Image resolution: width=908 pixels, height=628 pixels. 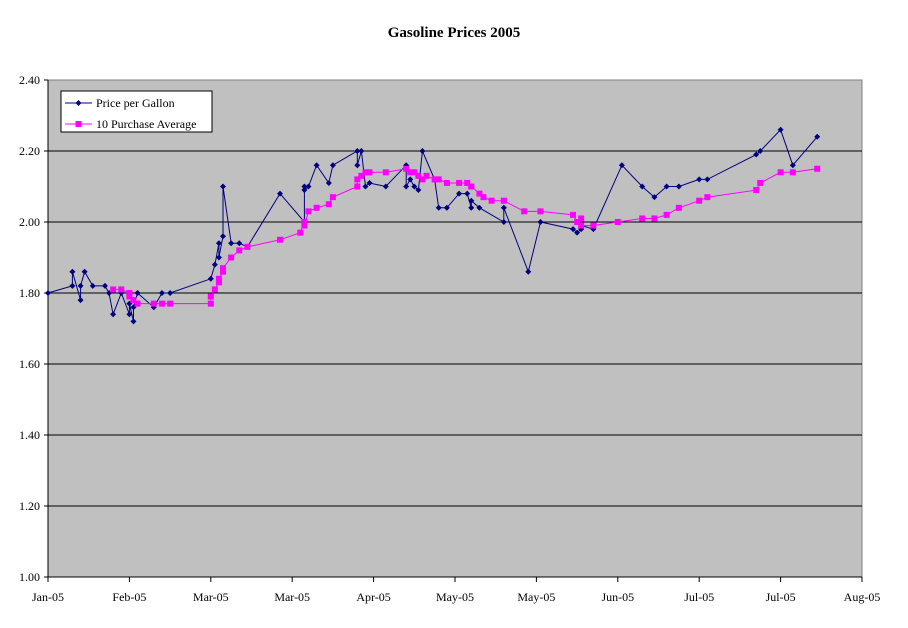 I want to click on y-tick-label: 1.00, so click(x=29, y=577).